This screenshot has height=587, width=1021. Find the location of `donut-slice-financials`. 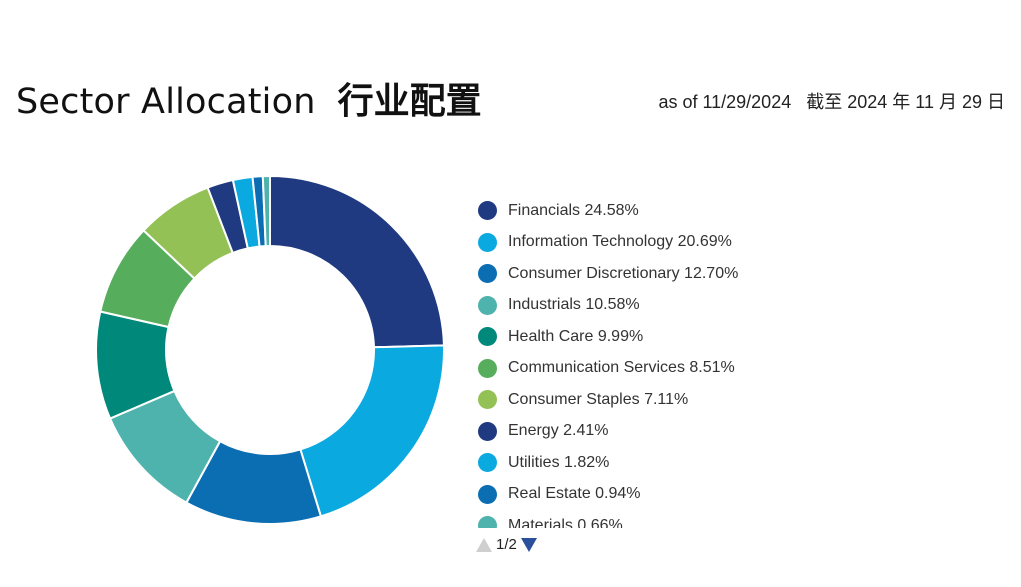

donut-slice-financials is located at coordinates (357, 262).